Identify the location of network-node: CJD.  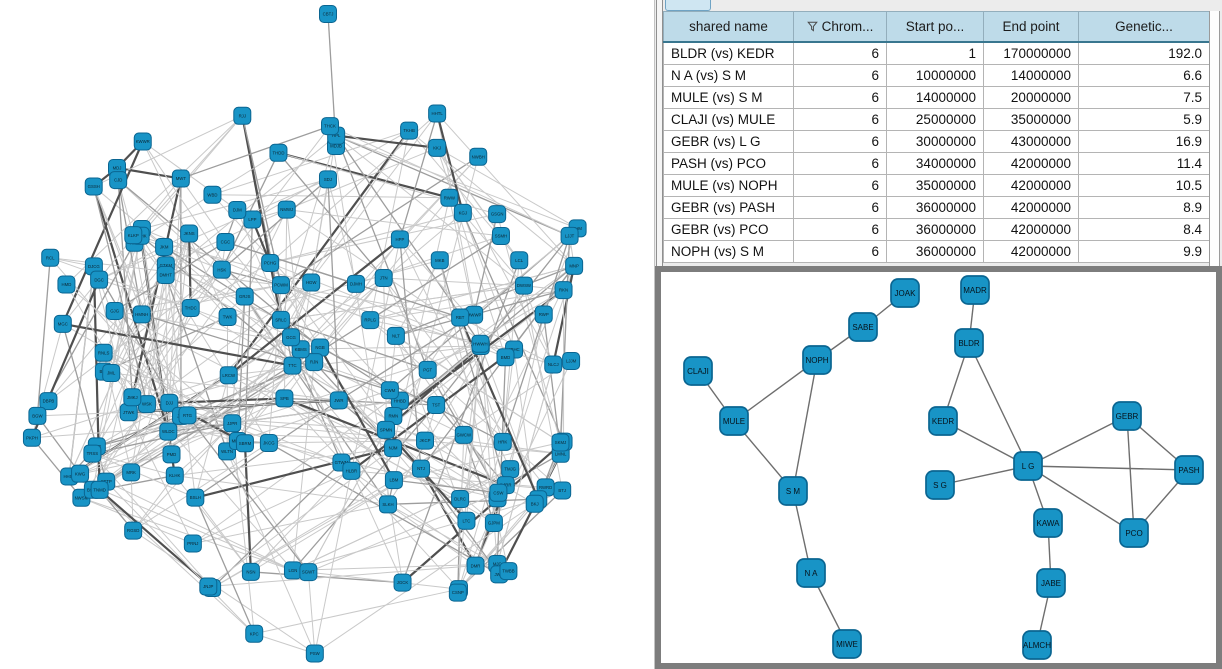
(118, 180).